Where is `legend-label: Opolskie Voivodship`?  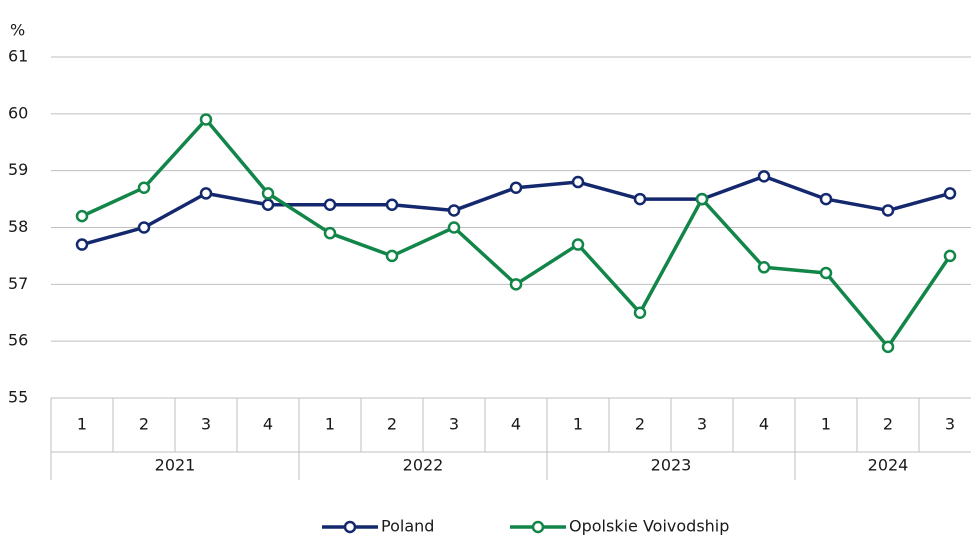 legend-label: Opolskie Voivodship is located at coordinates (649, 526).